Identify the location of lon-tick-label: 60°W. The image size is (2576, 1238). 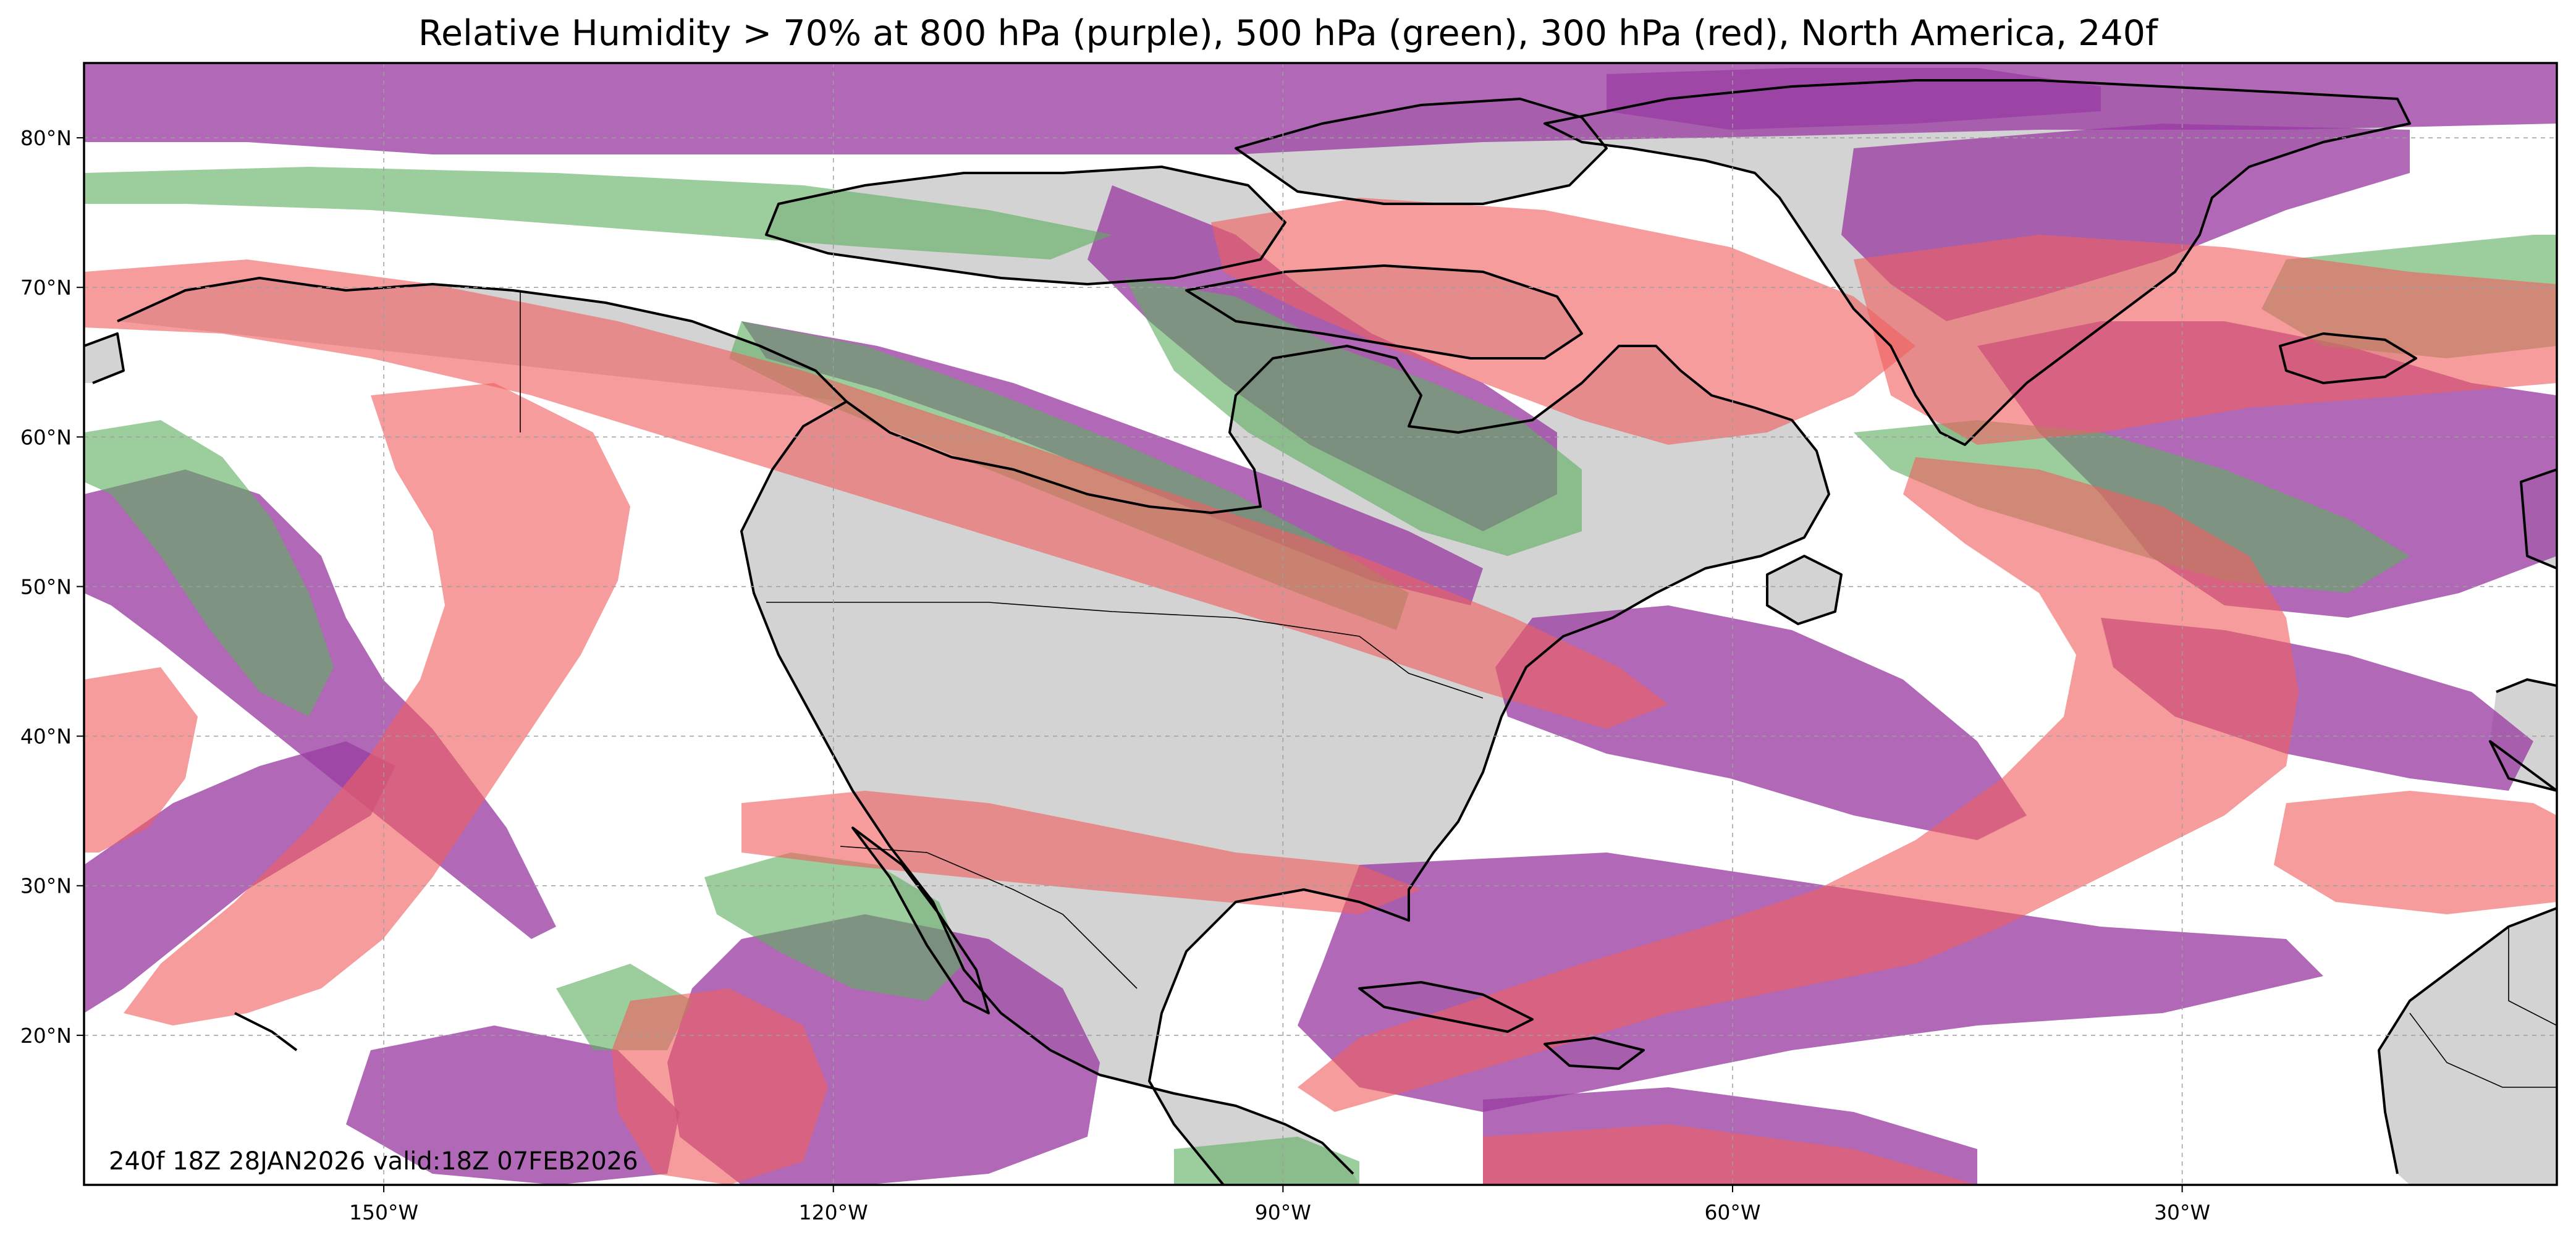
(1732, 1212).